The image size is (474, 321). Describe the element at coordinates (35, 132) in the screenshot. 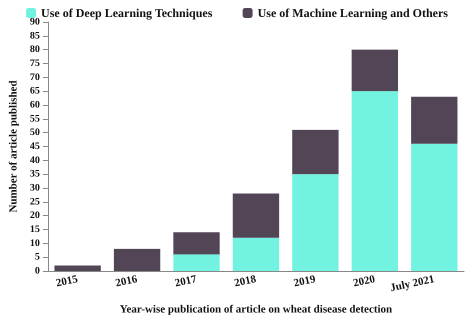

I see `y-tick-label: 50` at that location.